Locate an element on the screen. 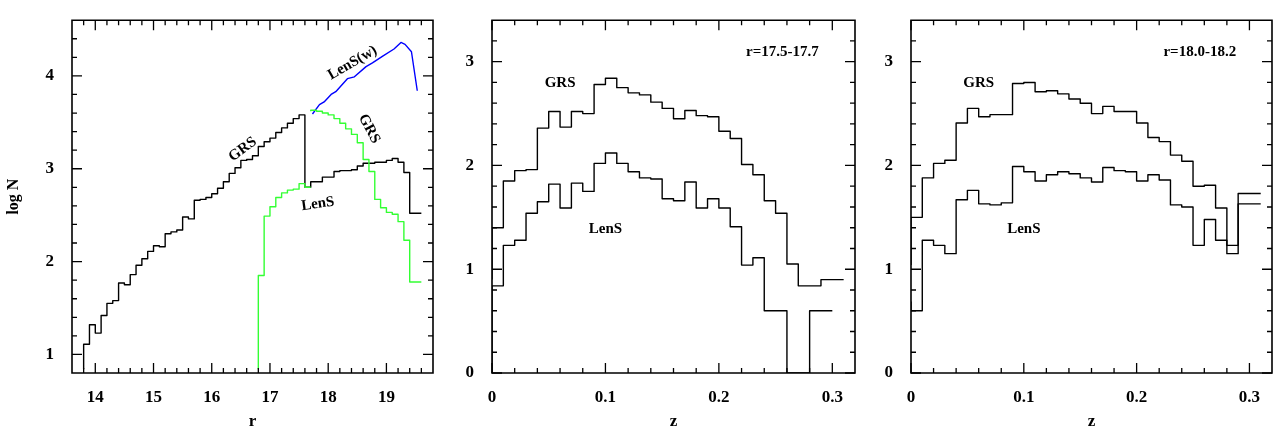 The height and width of the screenshot is (436, 1280). x-tick-label: 18 is located at coordinates (328, 396).